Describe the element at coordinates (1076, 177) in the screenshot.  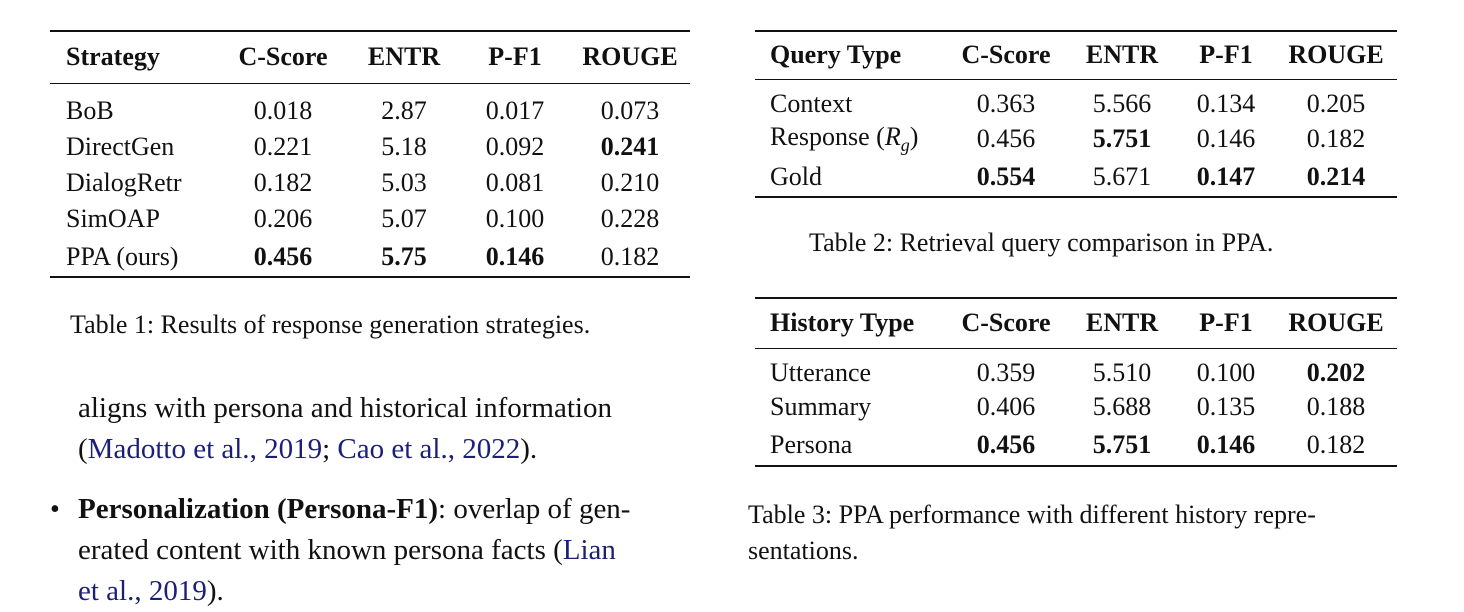
I see `table-row: Gold 0.554 5.671 0.147 0.214` at that location.